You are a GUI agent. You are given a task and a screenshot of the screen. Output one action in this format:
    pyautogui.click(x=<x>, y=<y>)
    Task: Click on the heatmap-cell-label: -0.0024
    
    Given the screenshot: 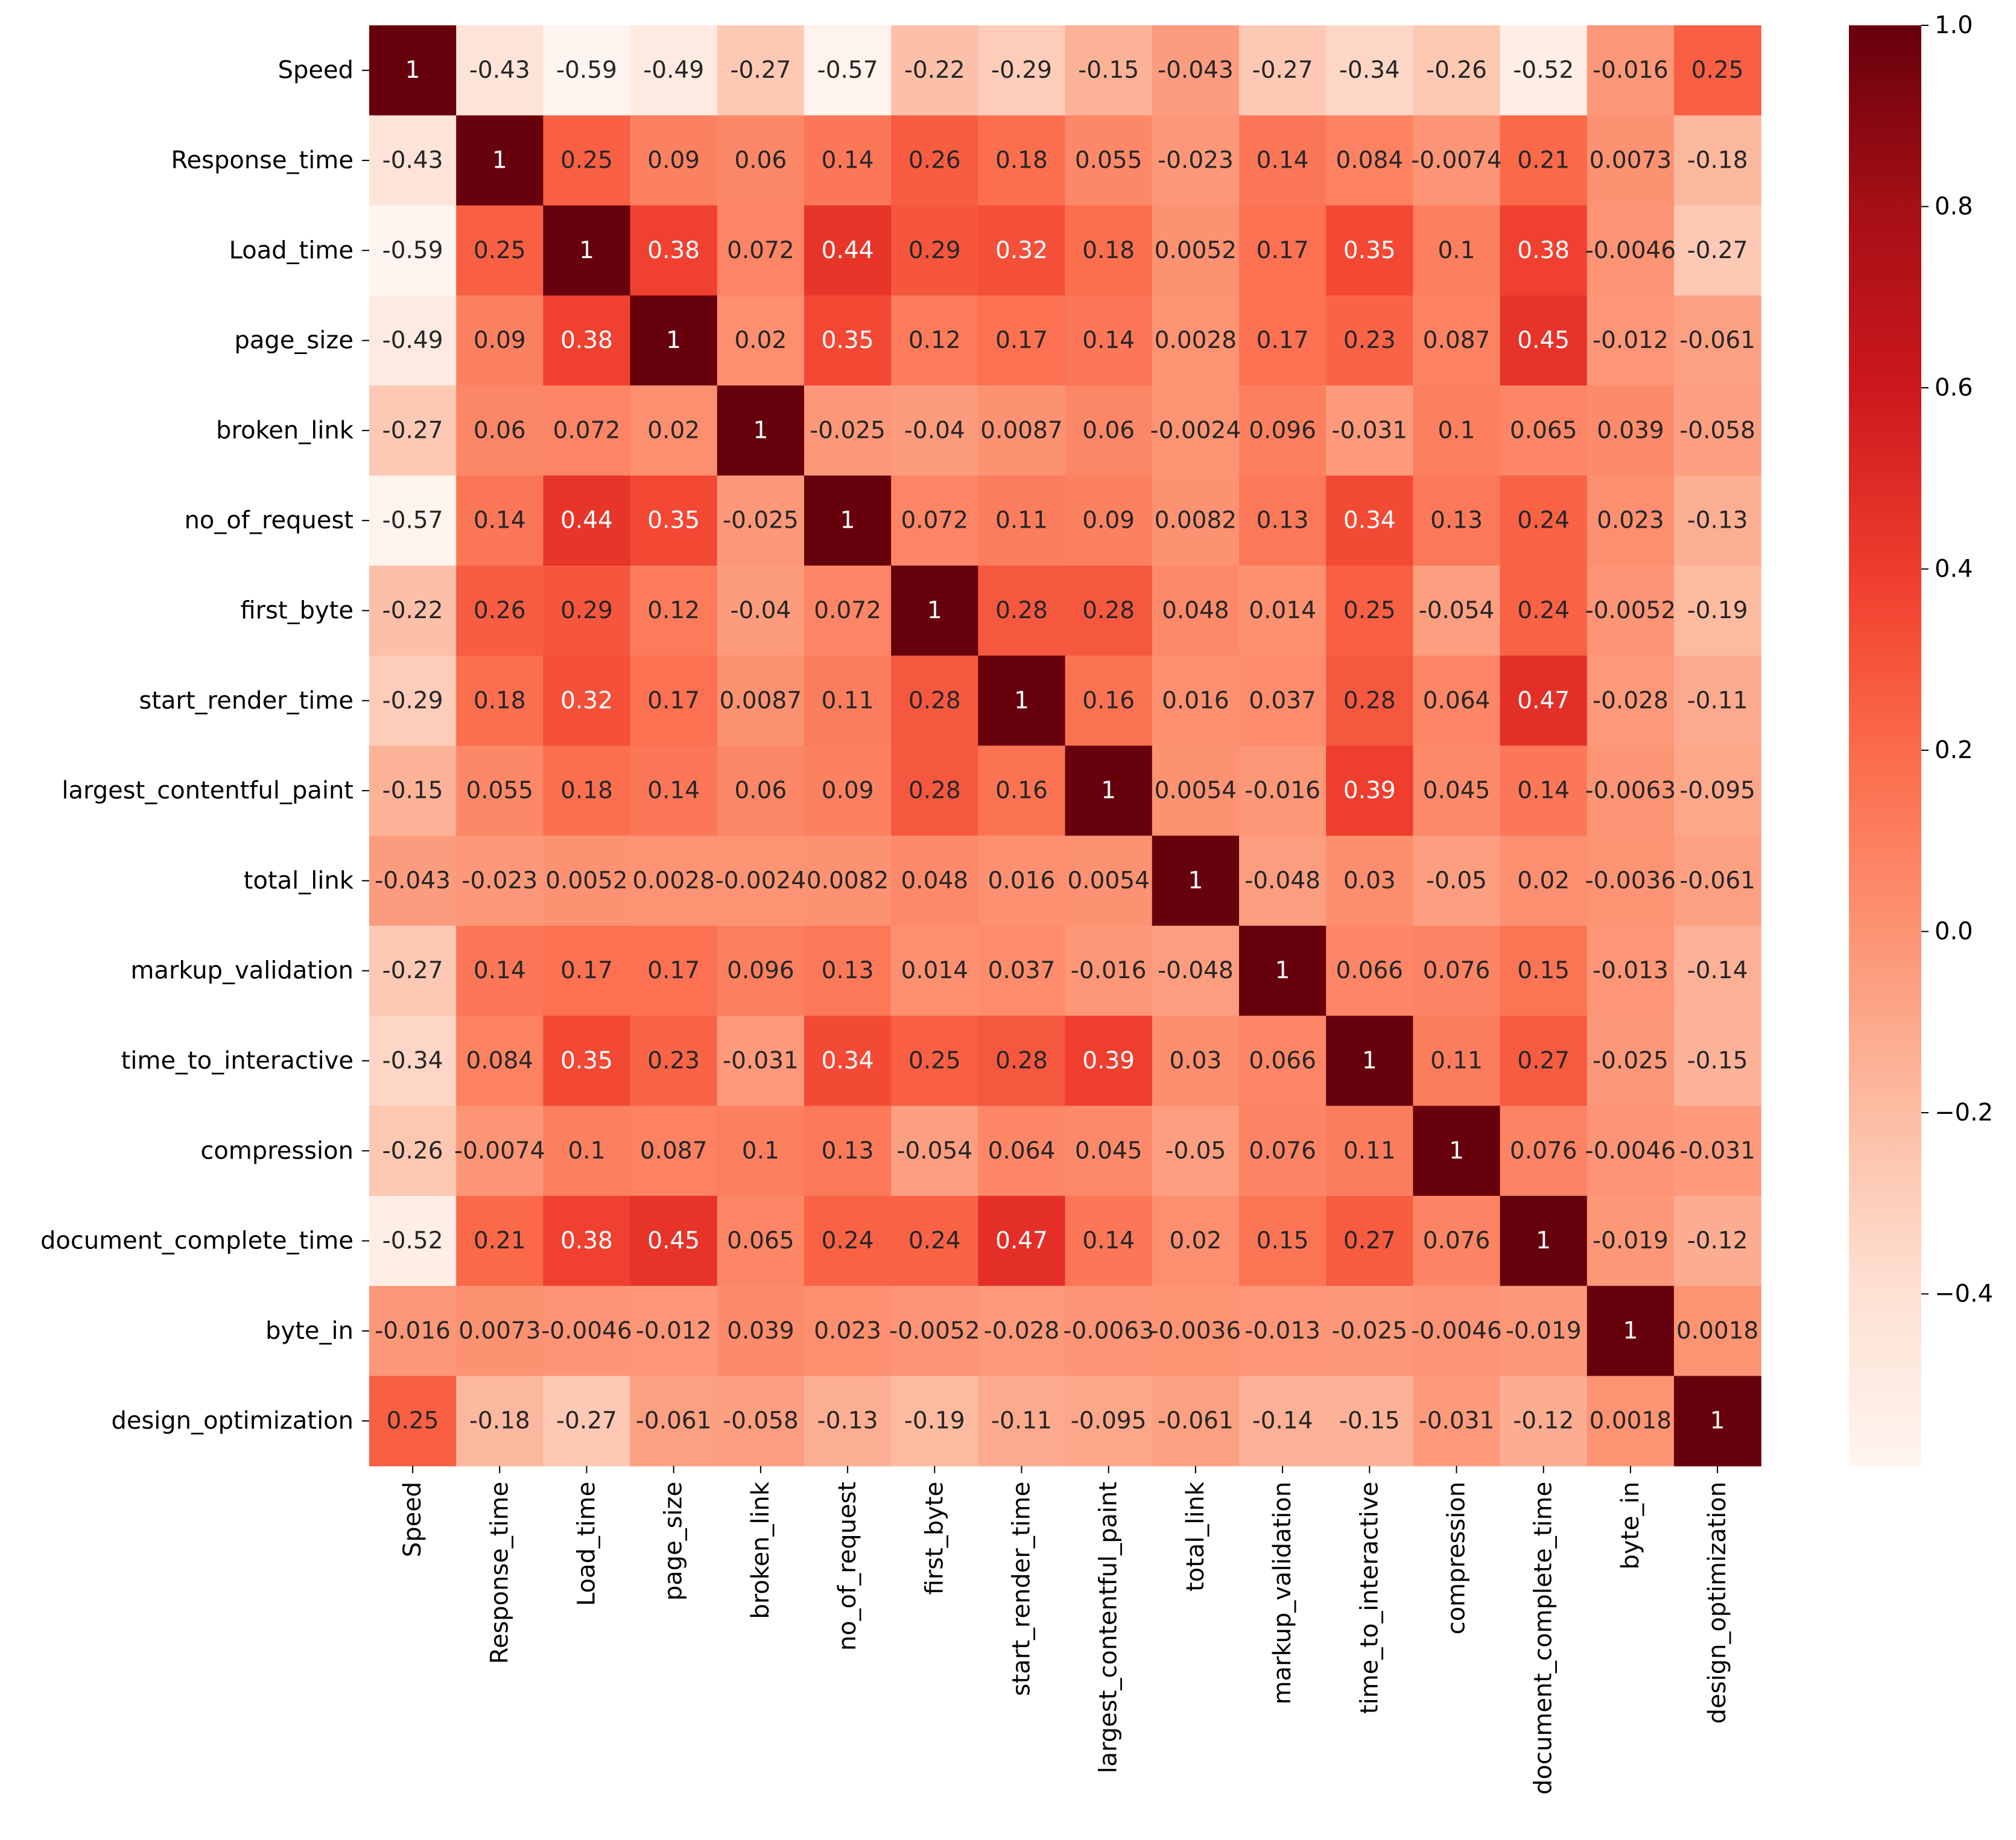 What is the action you would take?
    pyautogui.click(x=1195, y=430)
    